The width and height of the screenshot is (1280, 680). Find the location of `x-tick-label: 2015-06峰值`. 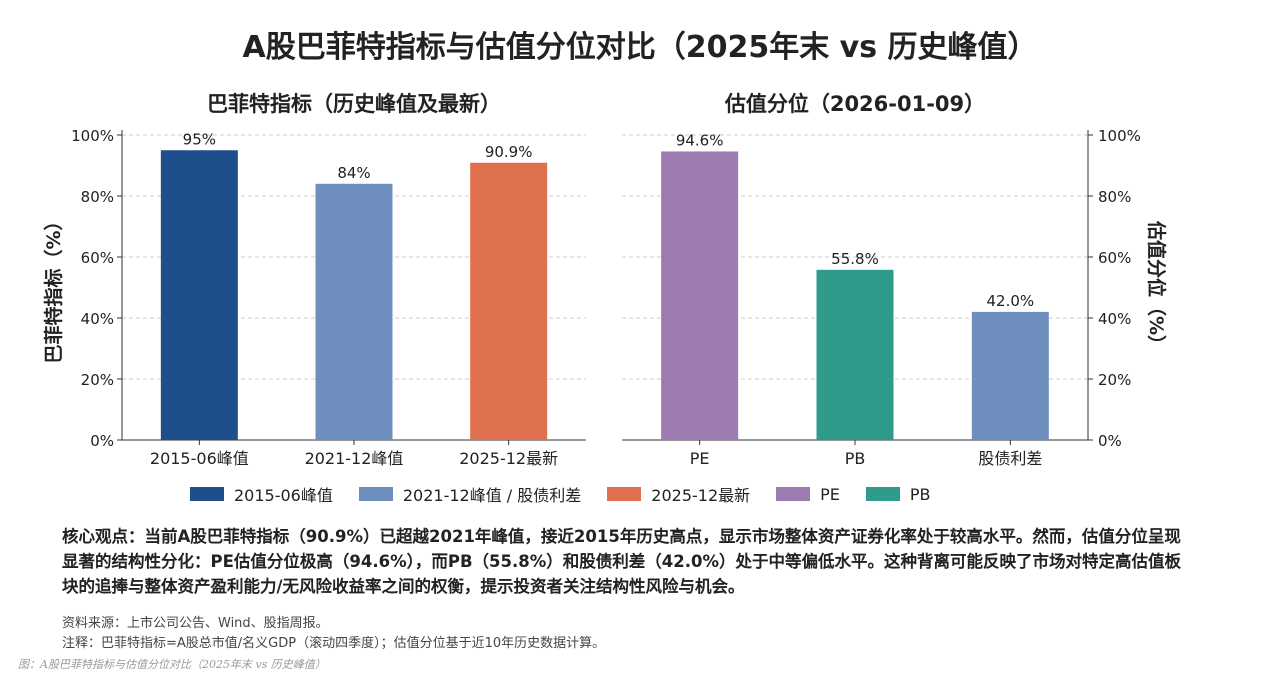

x-tick-label: 2015-06峰值 is located at coordinates (199, 458).